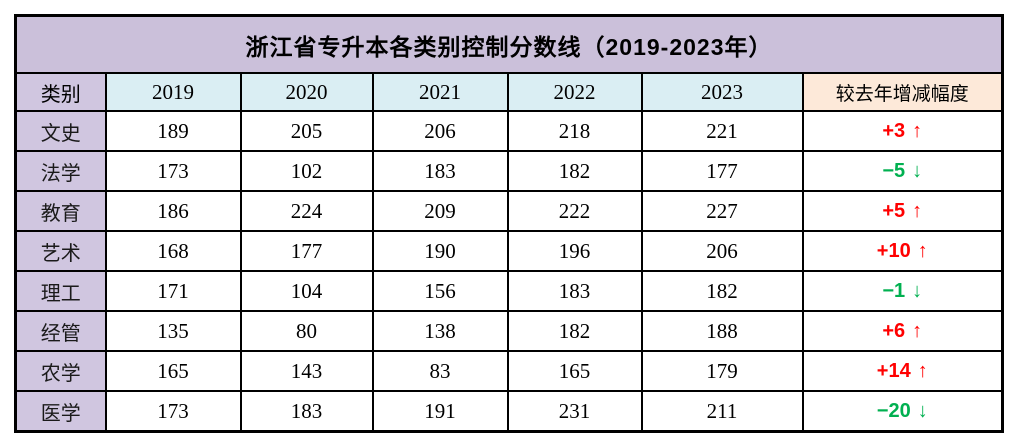 The height and width of the screenshot is (448, 1021). I want to click on score-cell: 189, so click(173, 131).